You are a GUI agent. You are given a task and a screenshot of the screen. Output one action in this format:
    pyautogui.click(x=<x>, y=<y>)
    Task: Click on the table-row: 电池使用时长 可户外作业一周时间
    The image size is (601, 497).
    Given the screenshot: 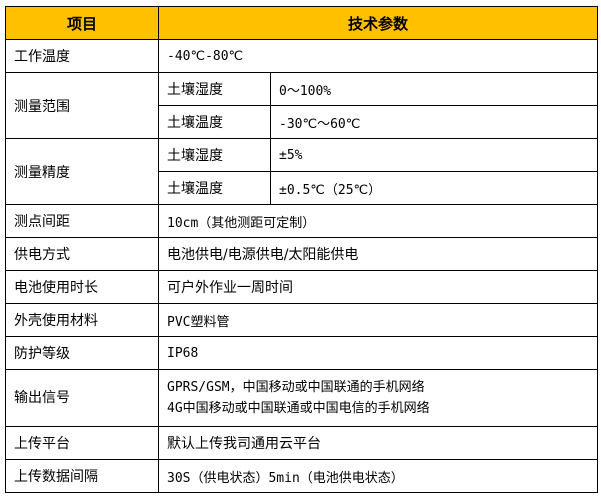 What is the action you would take?
    pyautogui.click(x=302, y=287)
    